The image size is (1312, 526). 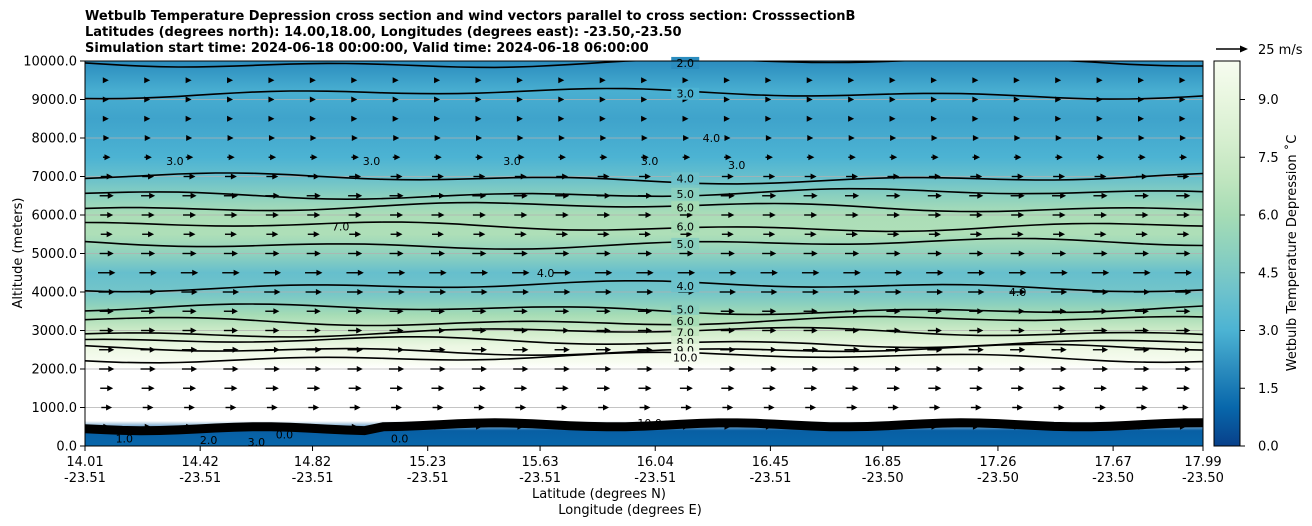 What do you see at coordinates (209, 440) in the screenshot?
I see `extra-contour-label-11: 2.0` at bounding box center [209, 440].